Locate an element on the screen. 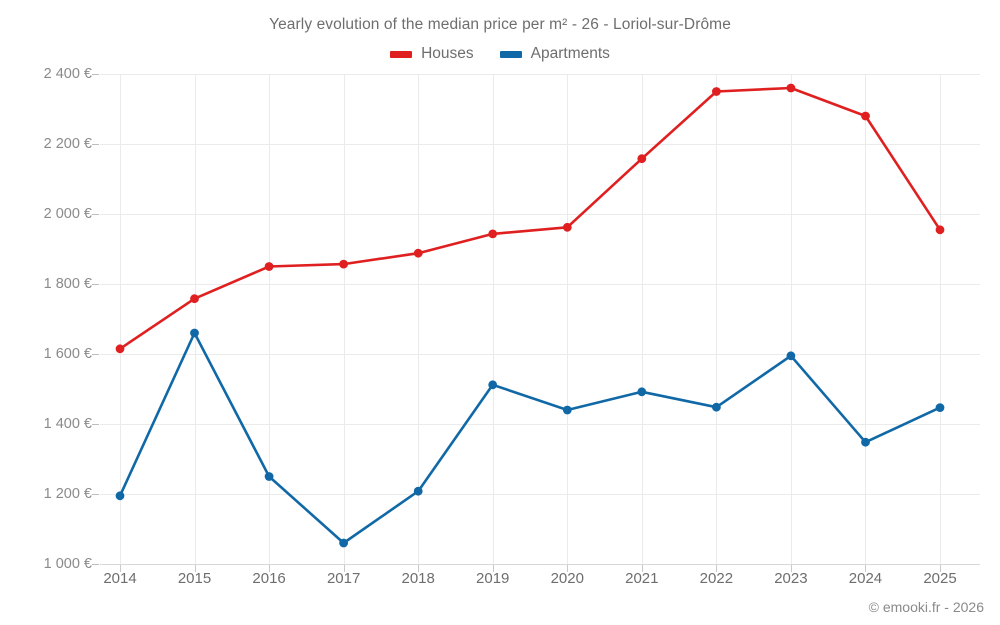 The height and width of the screenshot is (625, 1000). x-tick-label: 2018 is located at coordinates (418, 578).